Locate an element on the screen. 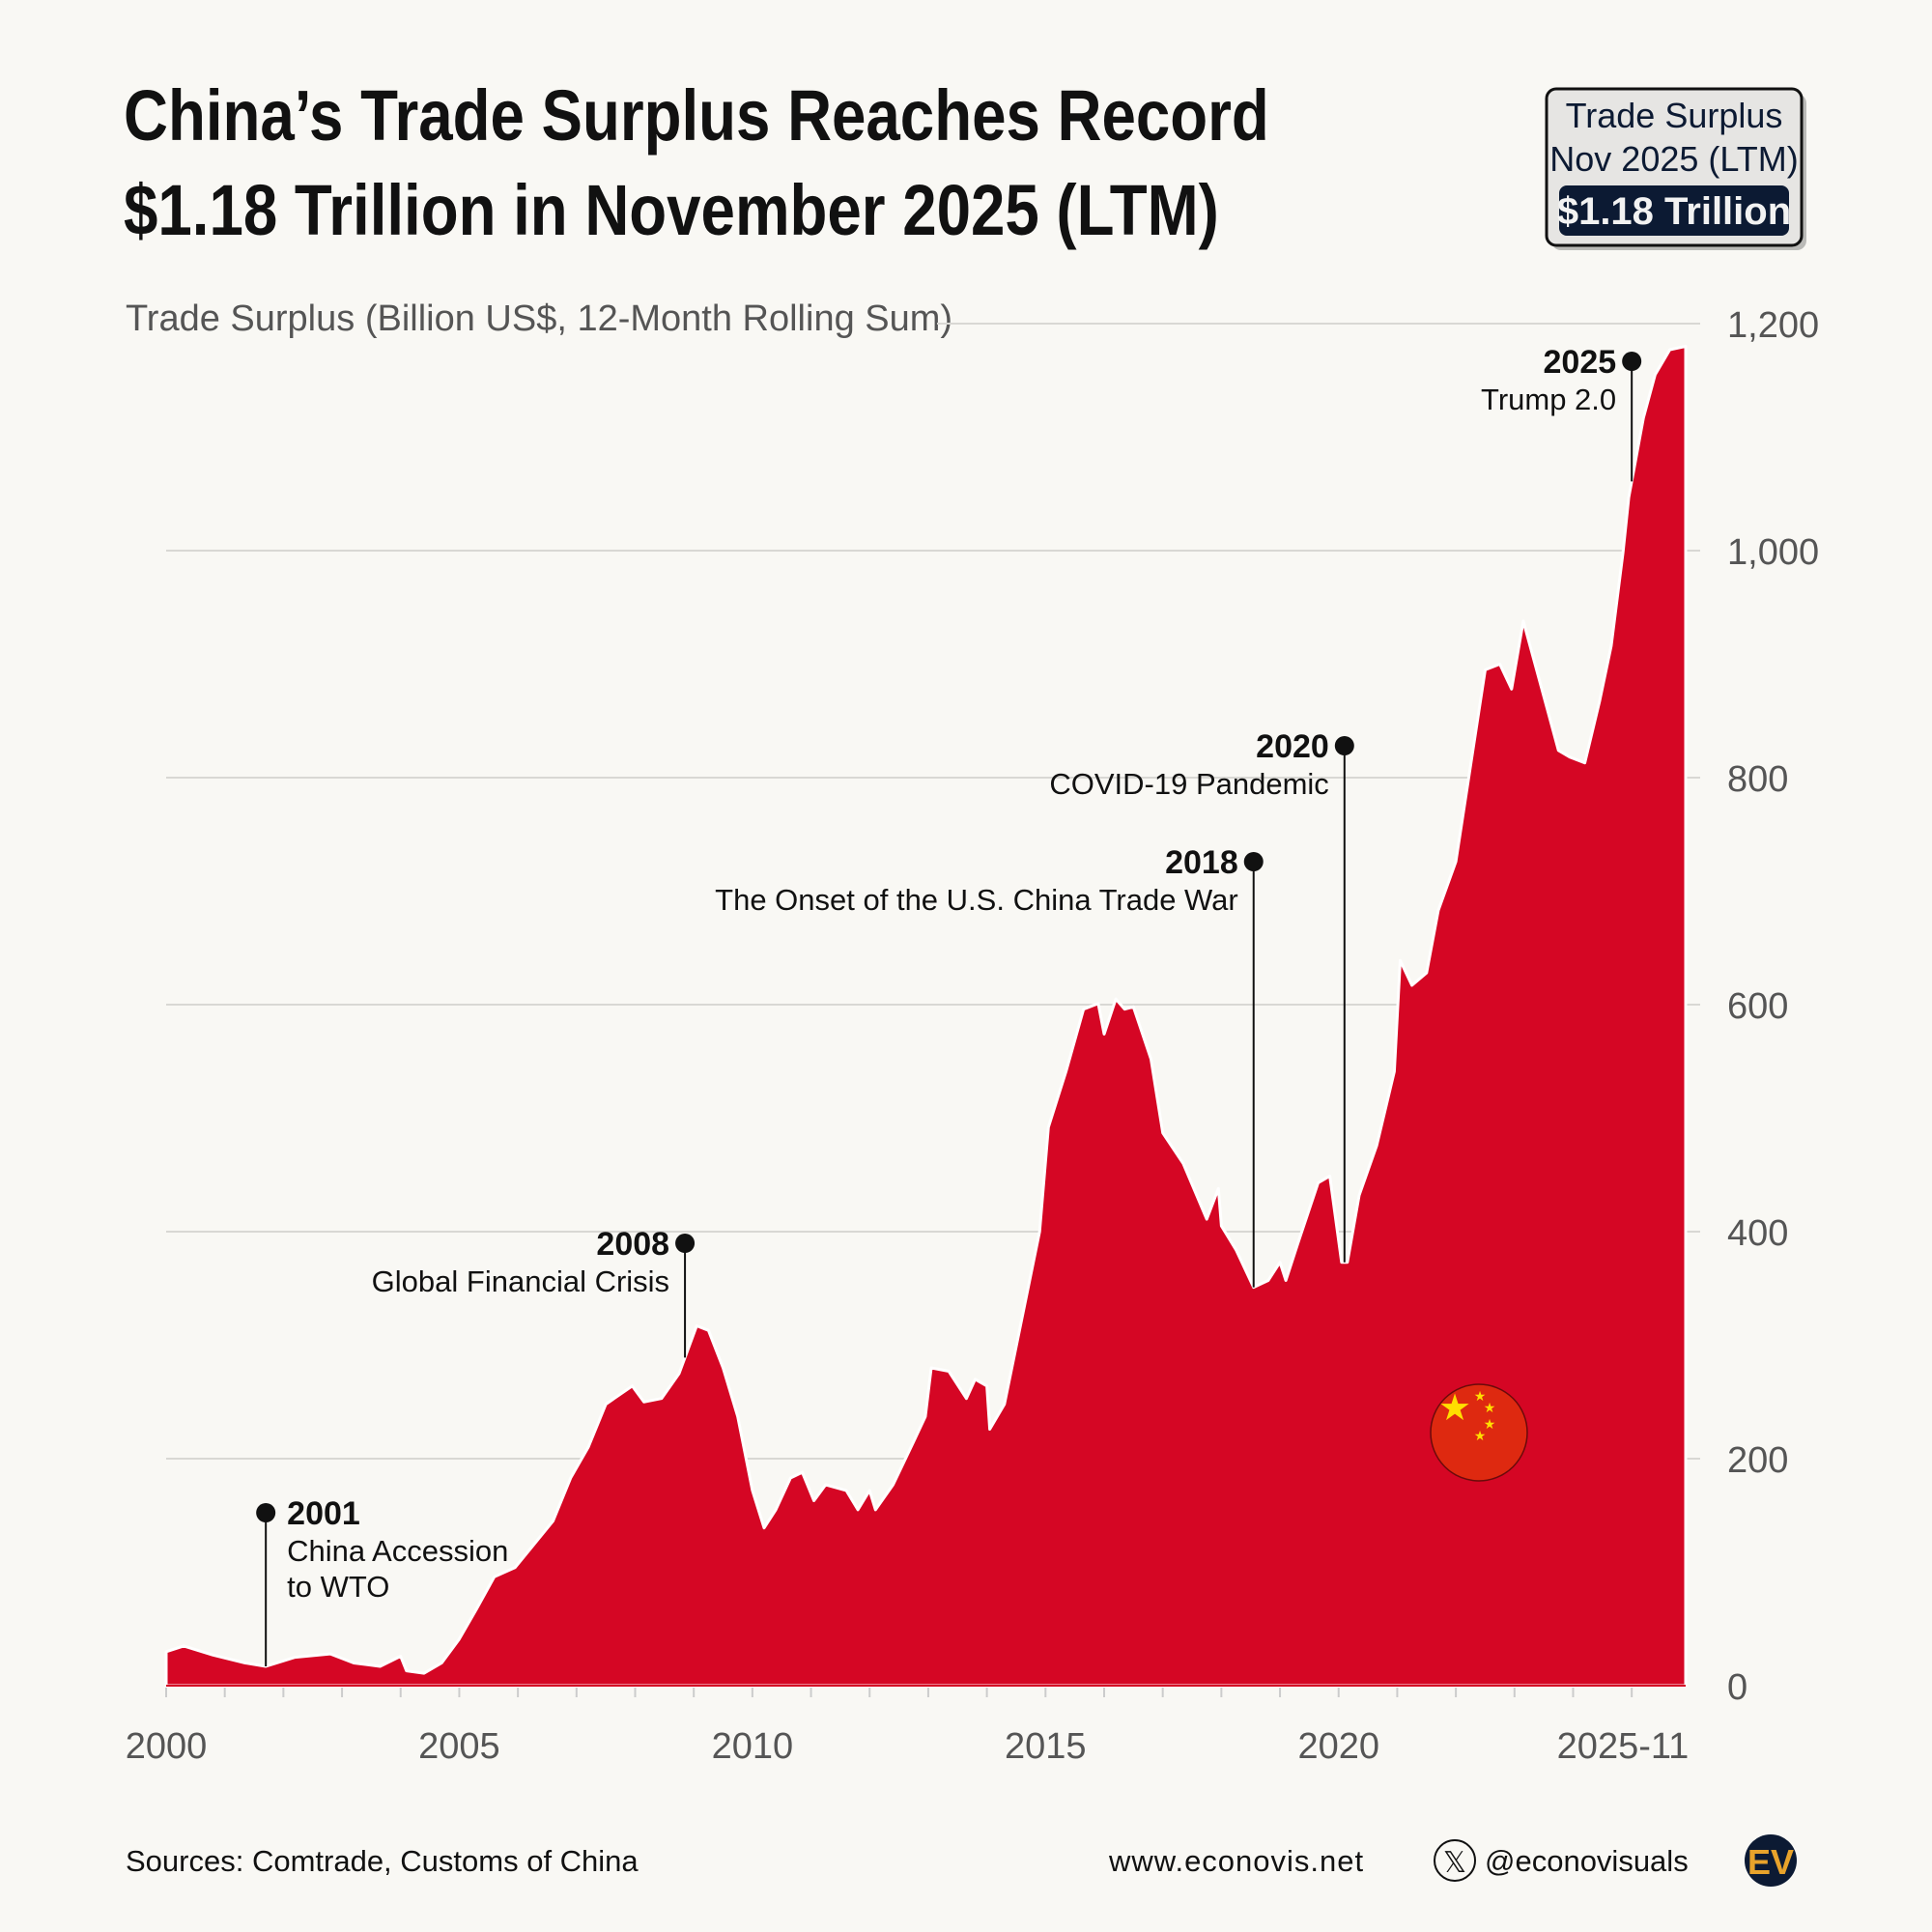  sources: Sources: Comtrade, Customs of China is located at coordinates (382, 1861).